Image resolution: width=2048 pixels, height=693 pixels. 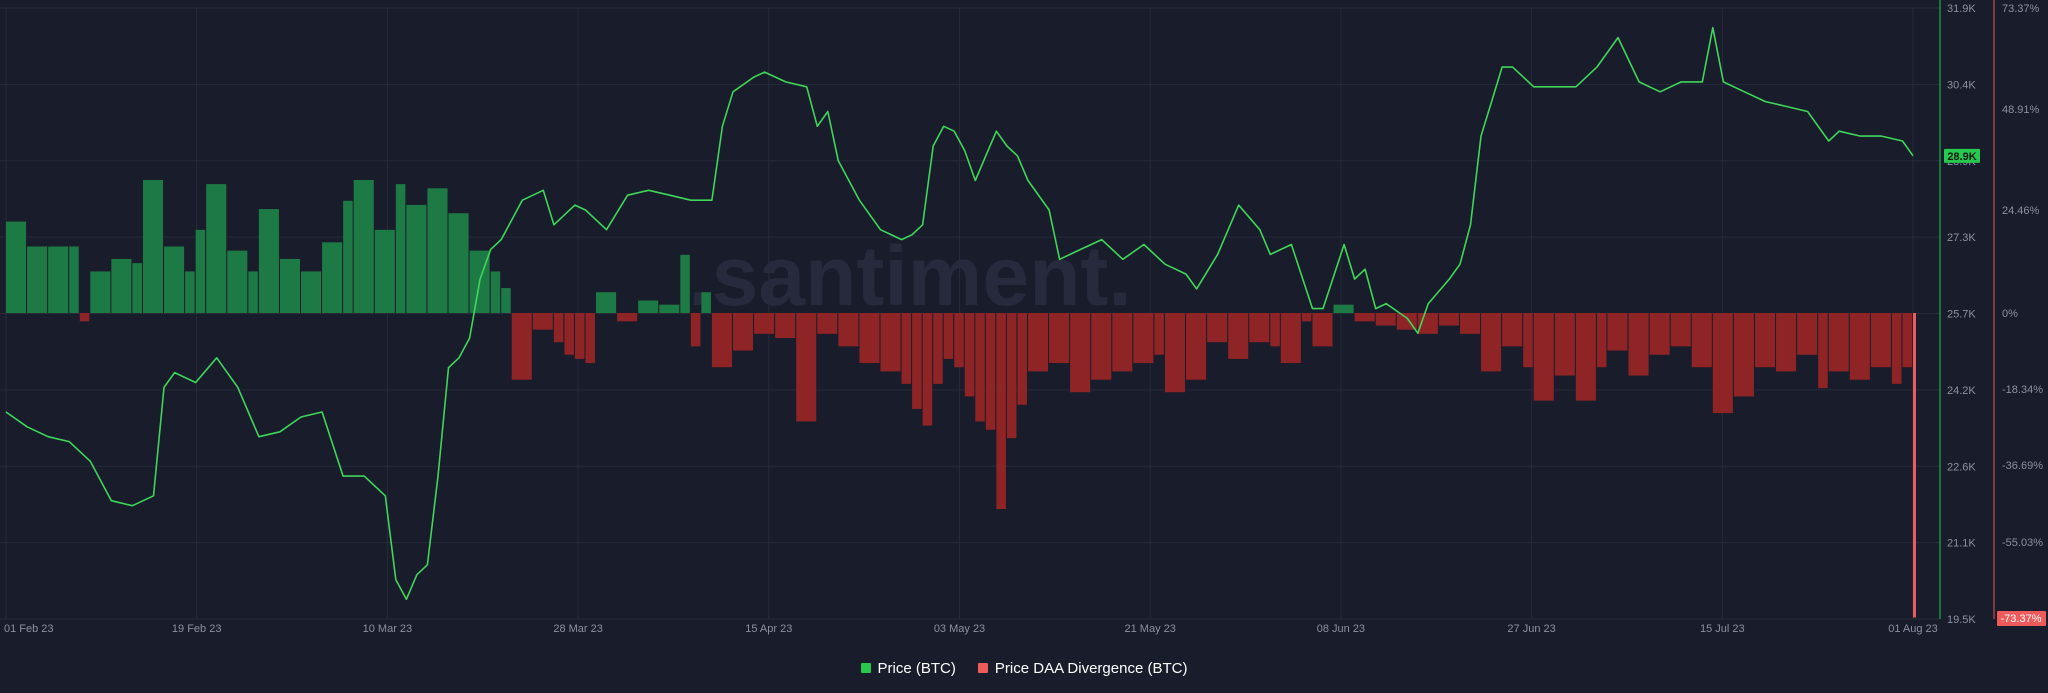 I want to click on date-tick-label: 15 Jul 23, so click(x=1722, y=629).